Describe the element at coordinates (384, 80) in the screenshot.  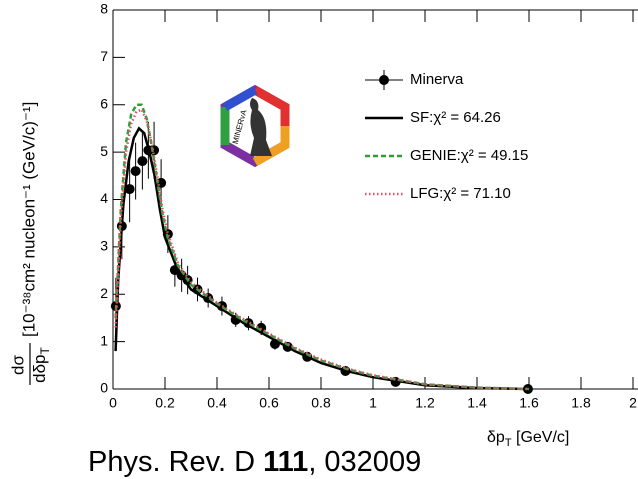
I see `legend-marker` at that location.